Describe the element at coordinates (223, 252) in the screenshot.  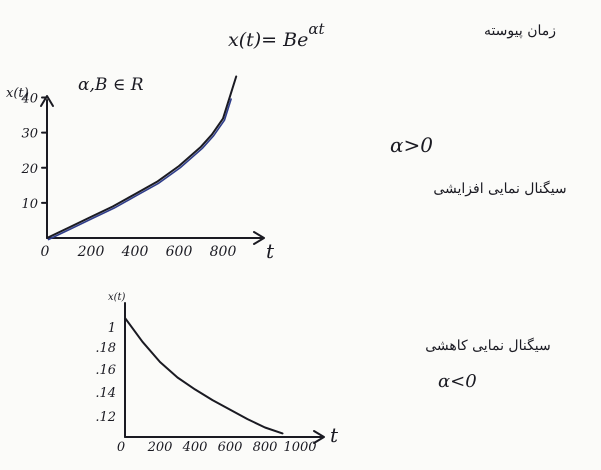
I see `growth-x-tick-label: 800` at that location.